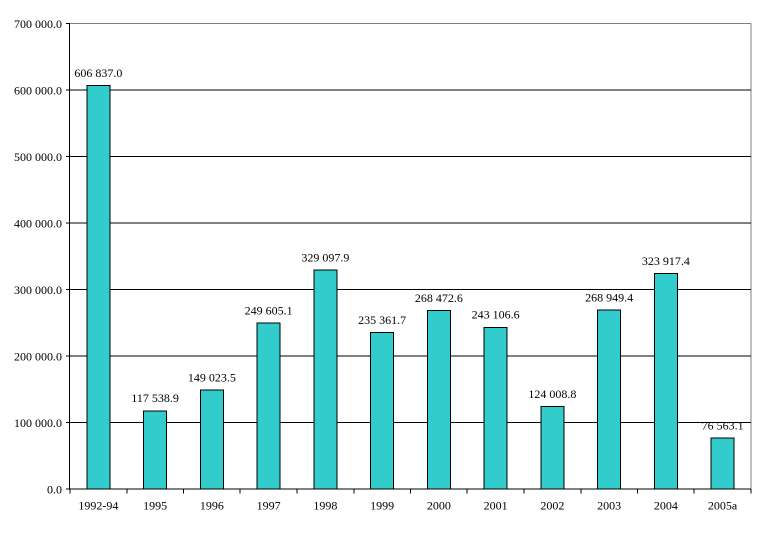 The image size is (765, 534). Describe the element at coordinates (38, 357) in the screenshot. I see `svg-text: 200 000.0` at that location.